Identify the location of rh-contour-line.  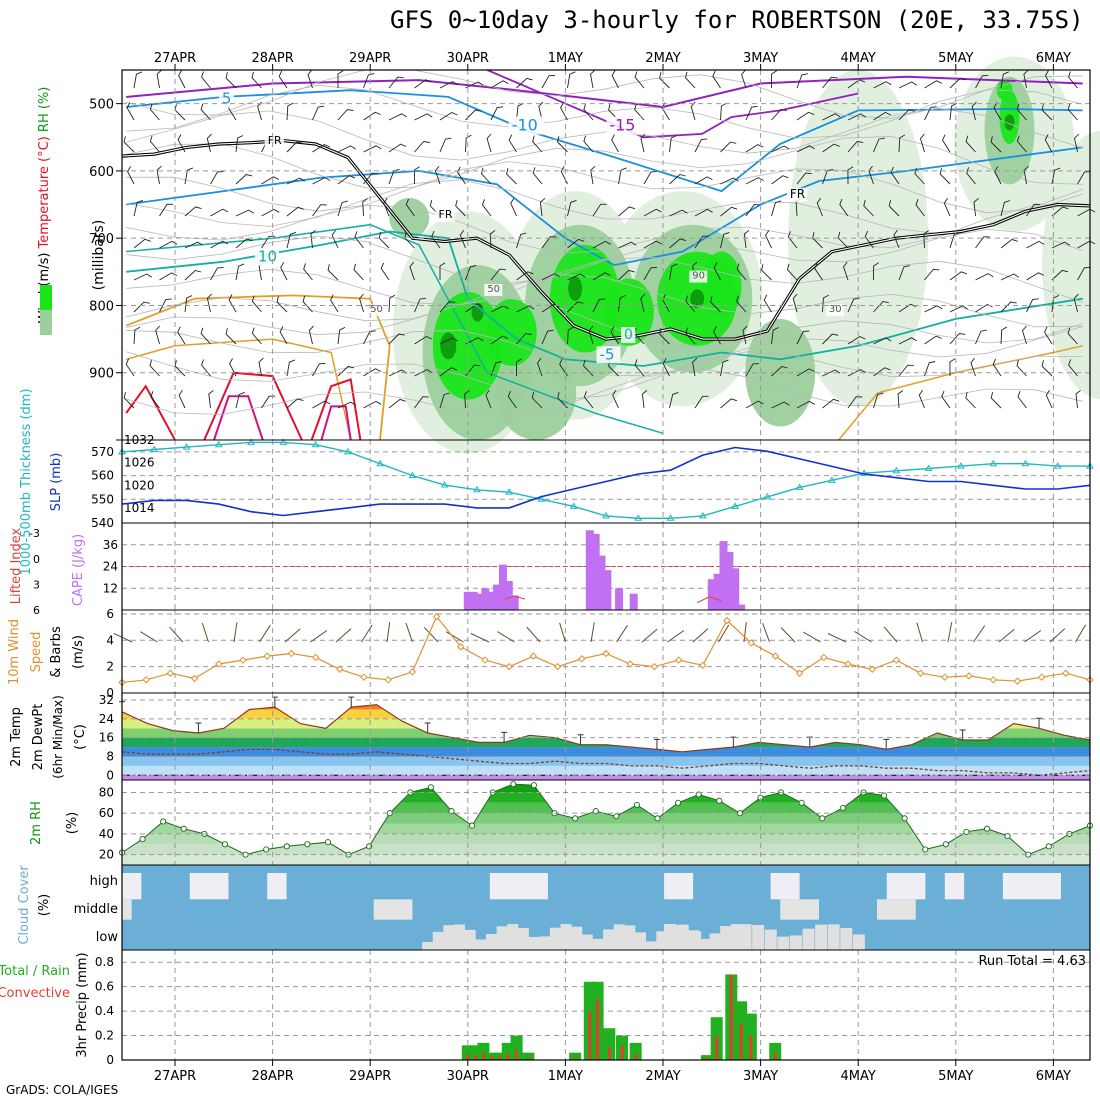
(604, 392).